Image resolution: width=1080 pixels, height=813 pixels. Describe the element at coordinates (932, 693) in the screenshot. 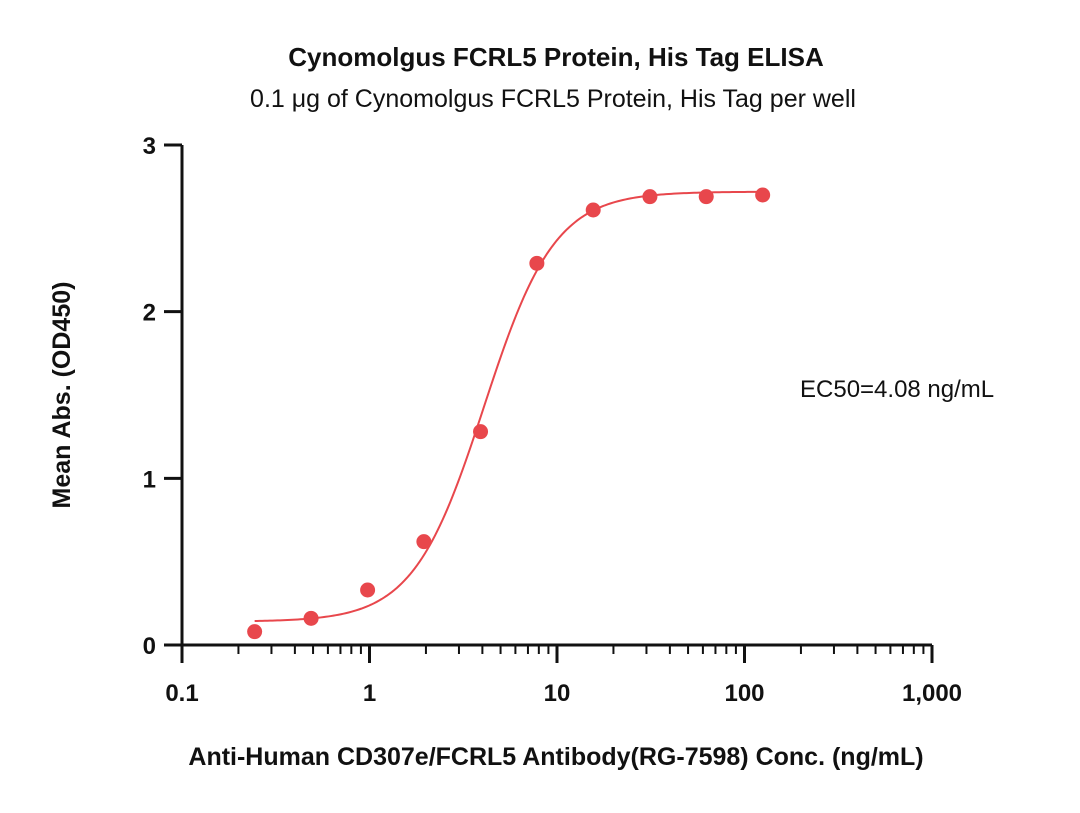

I see `x-tick-label: 1,000` at that location.